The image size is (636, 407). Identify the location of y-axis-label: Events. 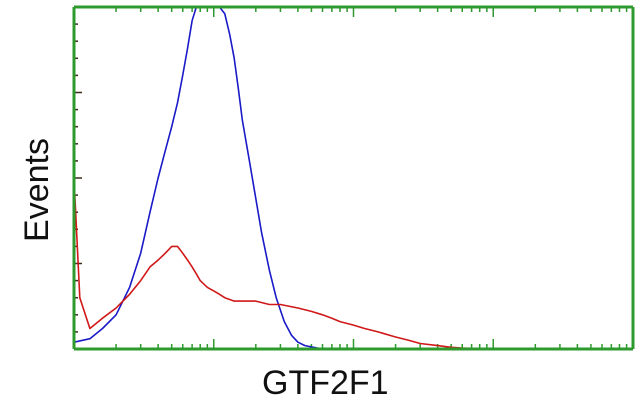
(37, 190).